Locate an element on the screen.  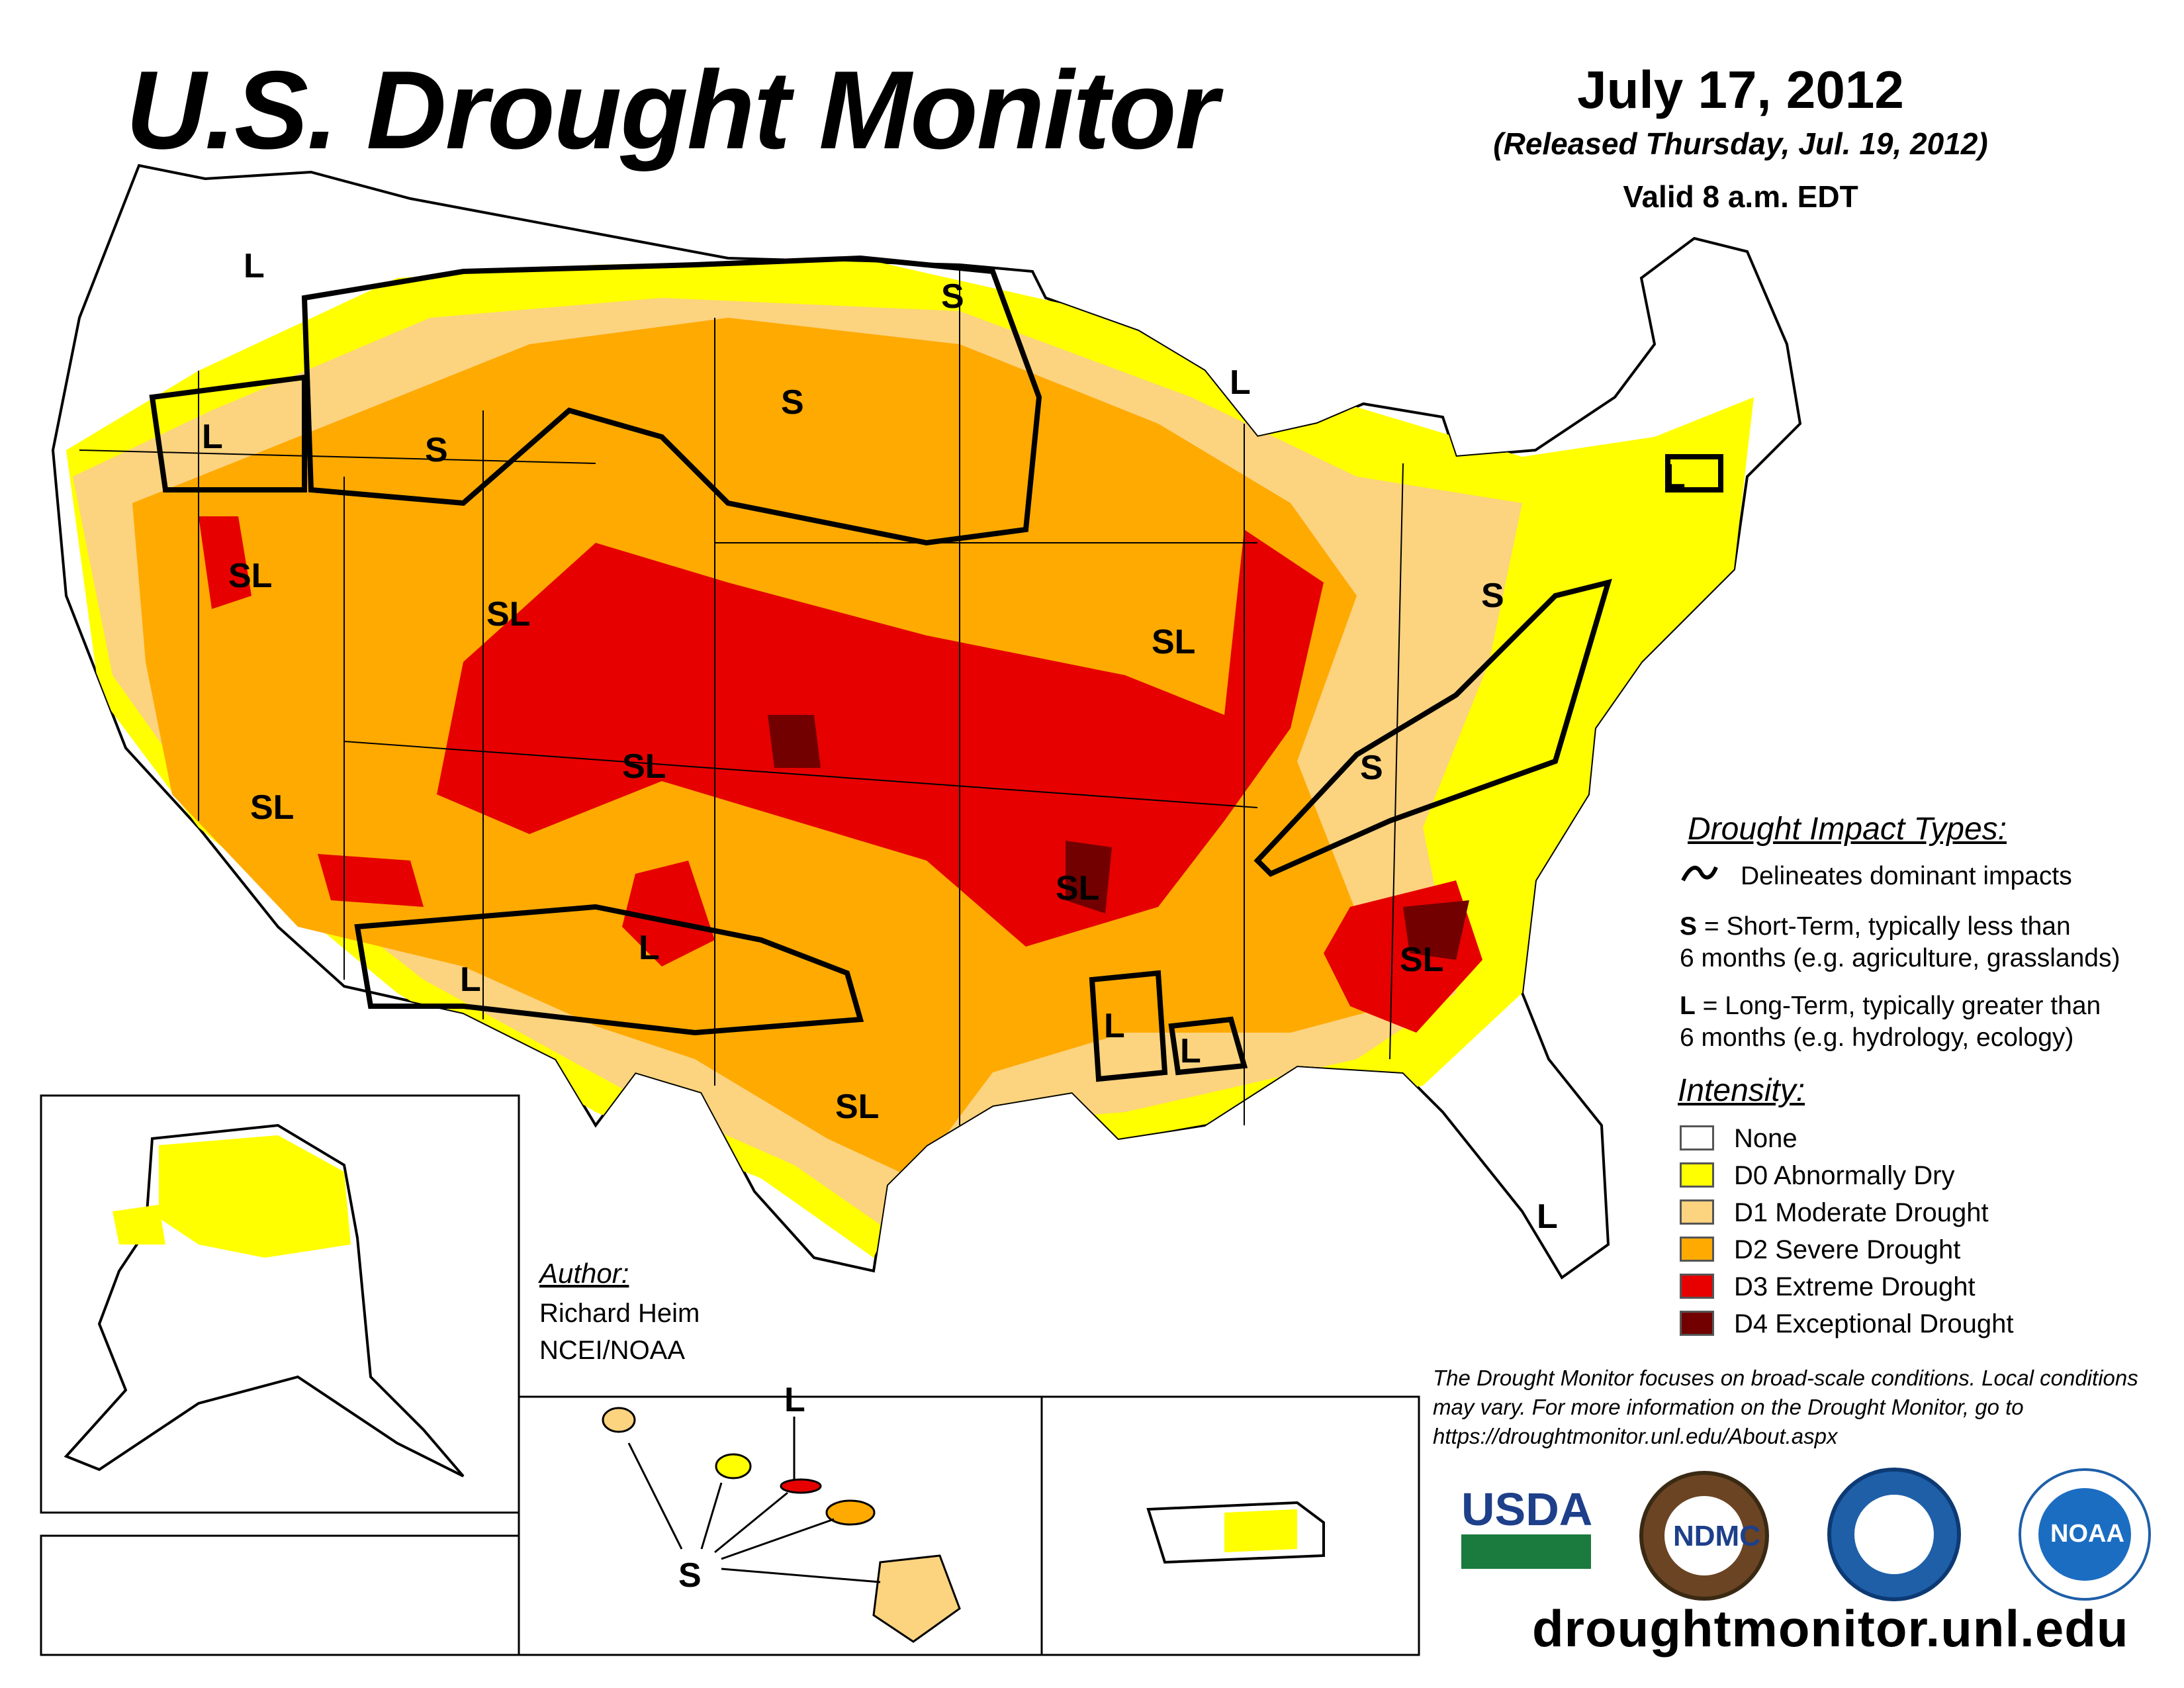
valid-time: Valid 8 a.m. EDT is located at coordinates (1740, 196).